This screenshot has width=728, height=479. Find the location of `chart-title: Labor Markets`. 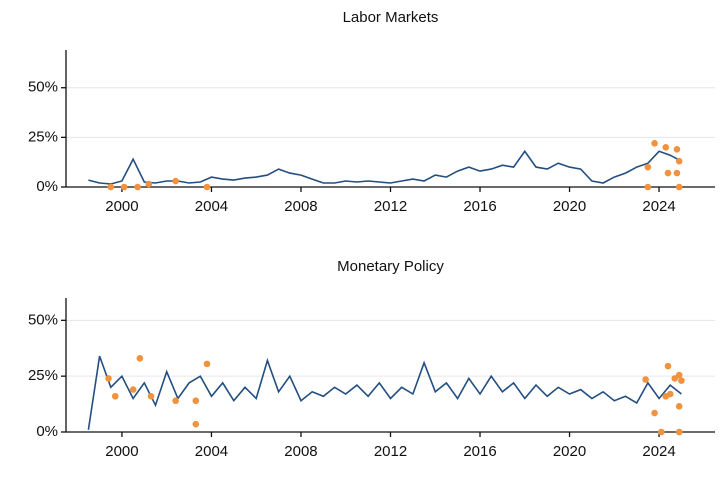

chart-title: Labor Markets is located at coordinates (391, 17).